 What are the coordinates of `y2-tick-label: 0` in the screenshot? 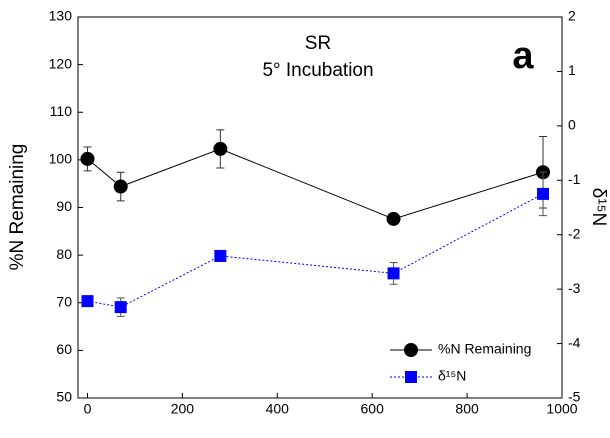 It's located at (572, 125).